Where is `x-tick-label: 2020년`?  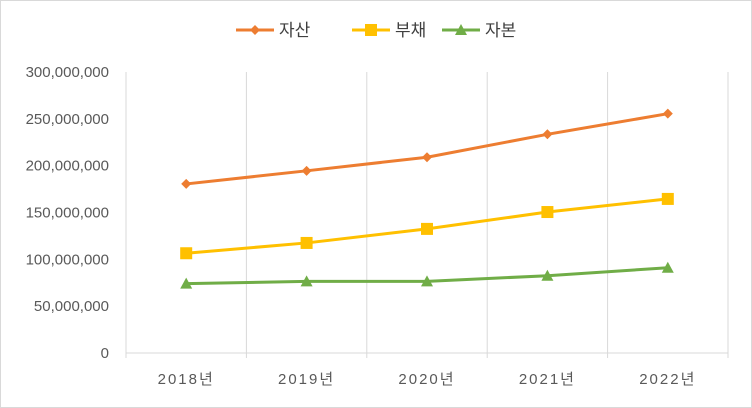 x-tick-label: 2020년 is located at coordinates (426, 379).